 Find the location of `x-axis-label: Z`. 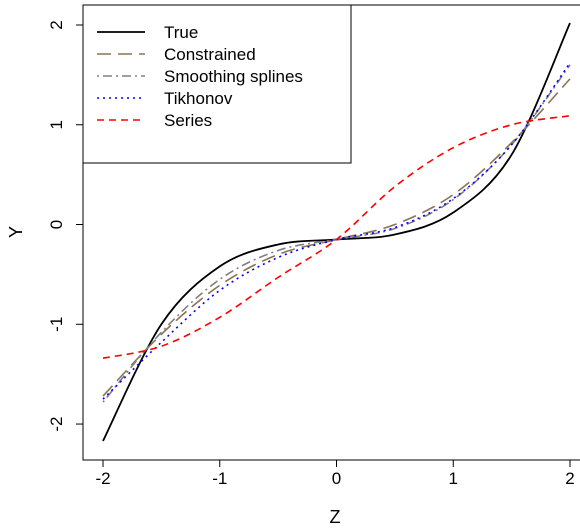

x-axis-label: Z is located at coordinates (335, 517).